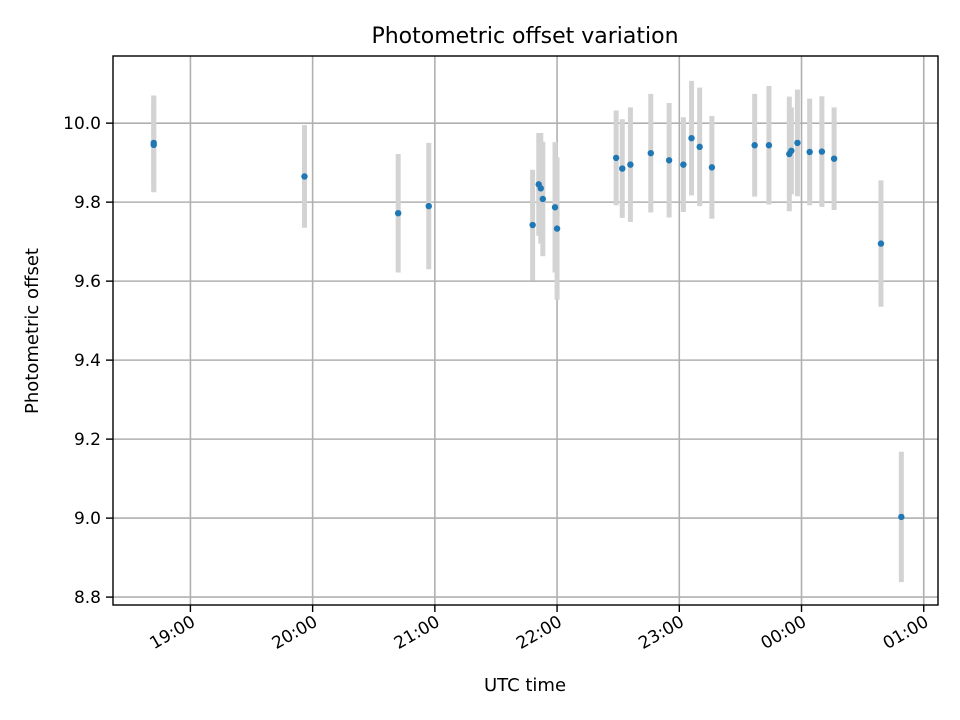  What do you see at coordinates (295, 633) in the screenshot?
I see `x-tick-label: 20:00` at bounding box center [295, 633].